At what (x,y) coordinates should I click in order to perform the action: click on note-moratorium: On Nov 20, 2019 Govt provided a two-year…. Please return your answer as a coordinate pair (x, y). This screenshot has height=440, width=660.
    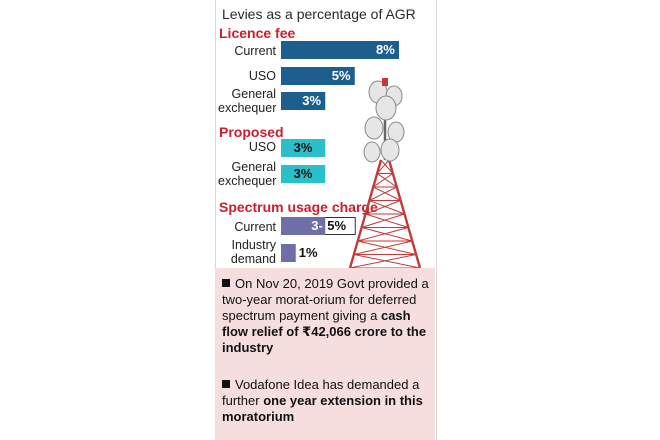
    Looking at the image, I should click on (325, 315).